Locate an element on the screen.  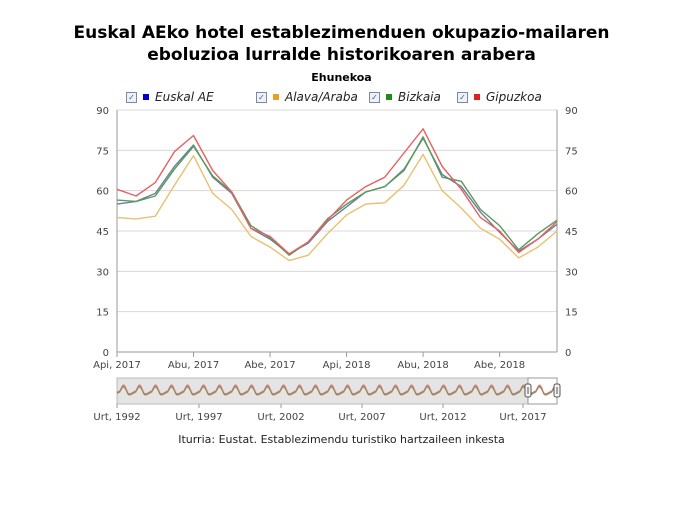
y-tick-label-left: 90 is located at coordinates (102, 111).